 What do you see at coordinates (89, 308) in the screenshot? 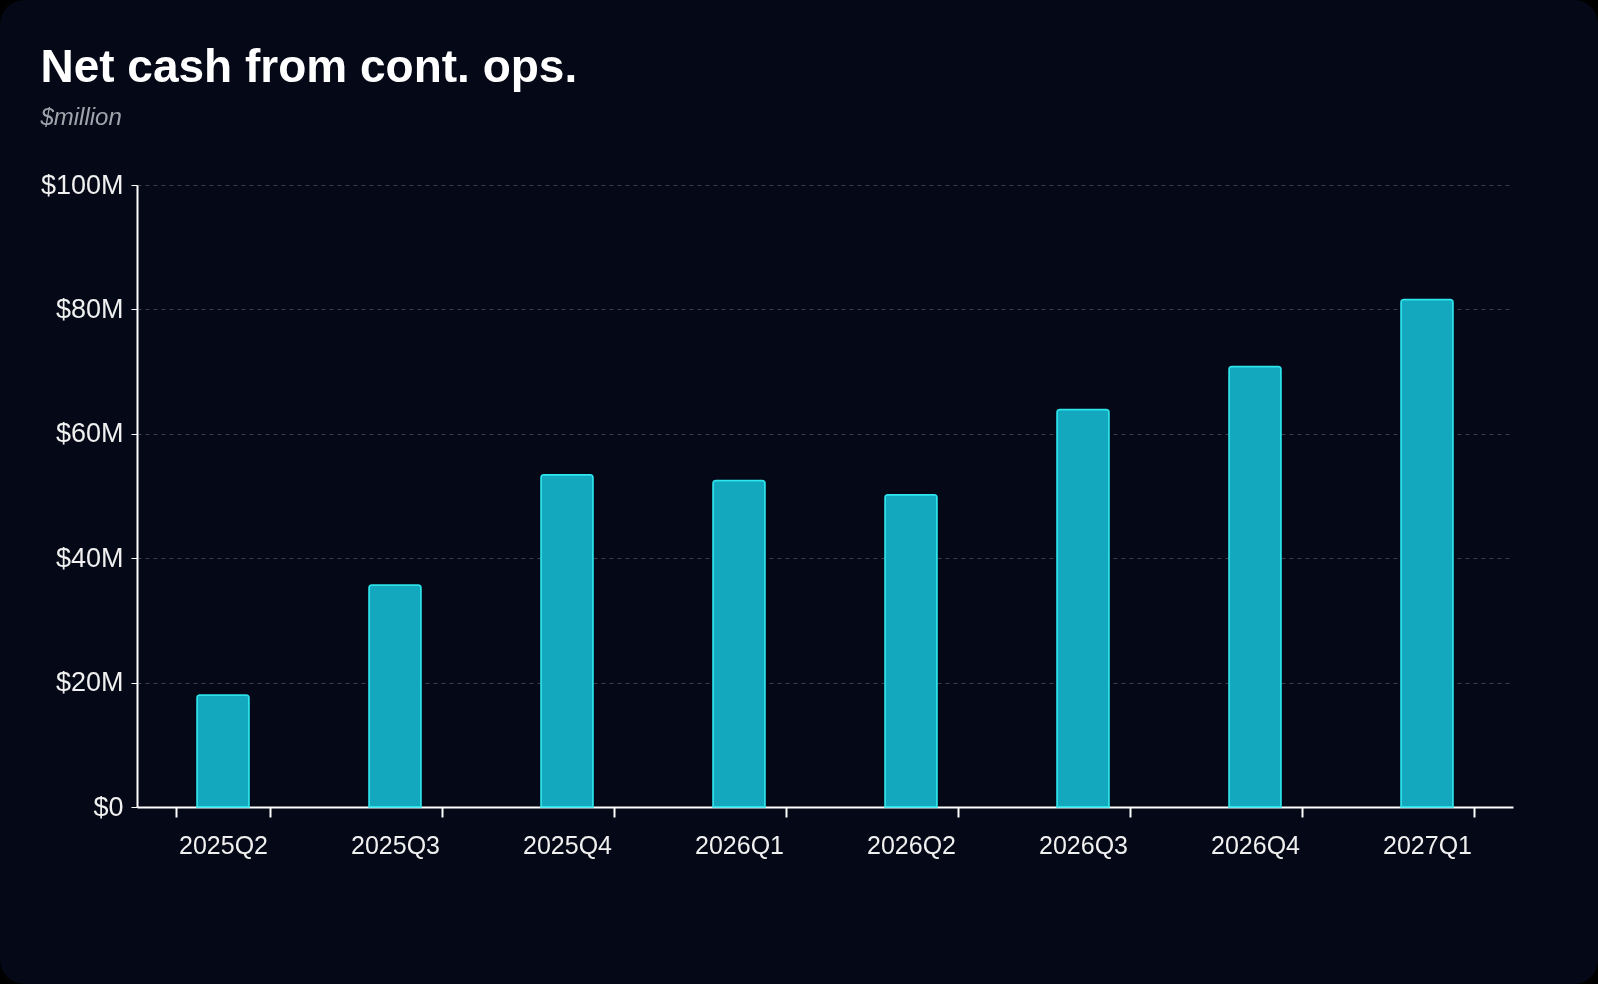
I see `y-tick-label: $80M` at bounding box center [89, 308].